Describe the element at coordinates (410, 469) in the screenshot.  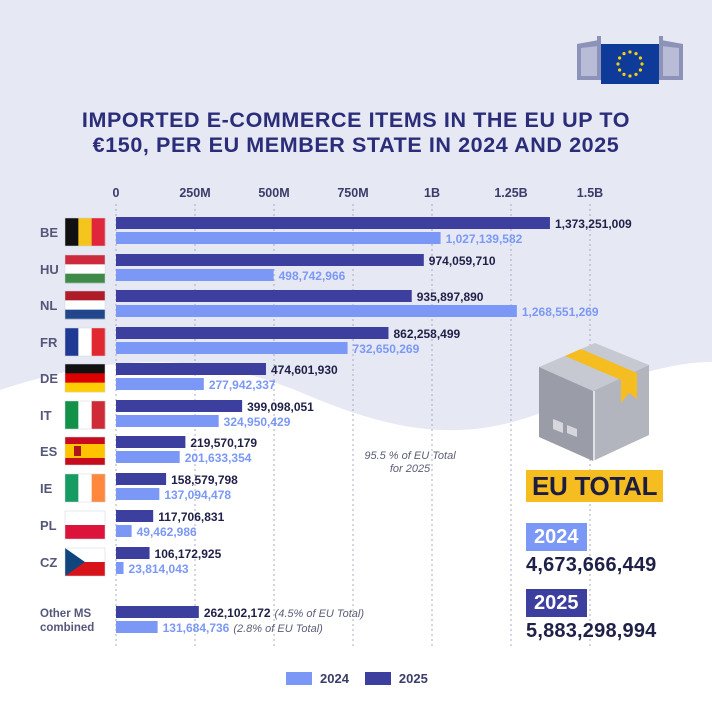
I see `top10-share-line-2: for 2025` at that location.